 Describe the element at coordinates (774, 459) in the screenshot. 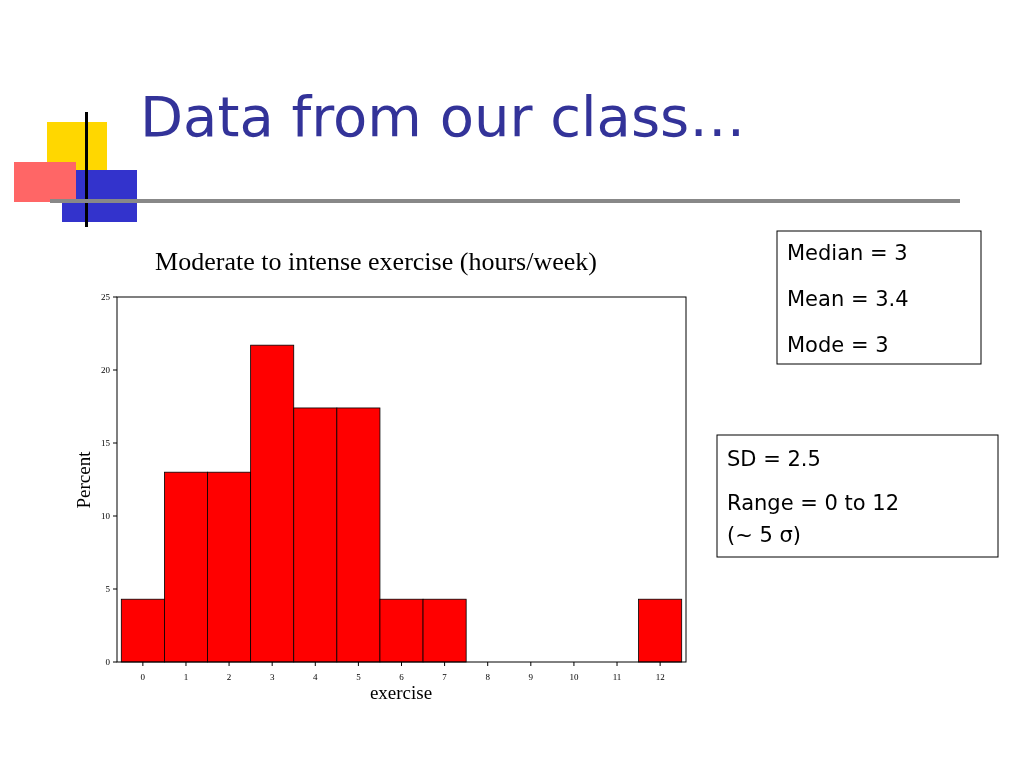

I see `text: SD = 2.5` at that location.